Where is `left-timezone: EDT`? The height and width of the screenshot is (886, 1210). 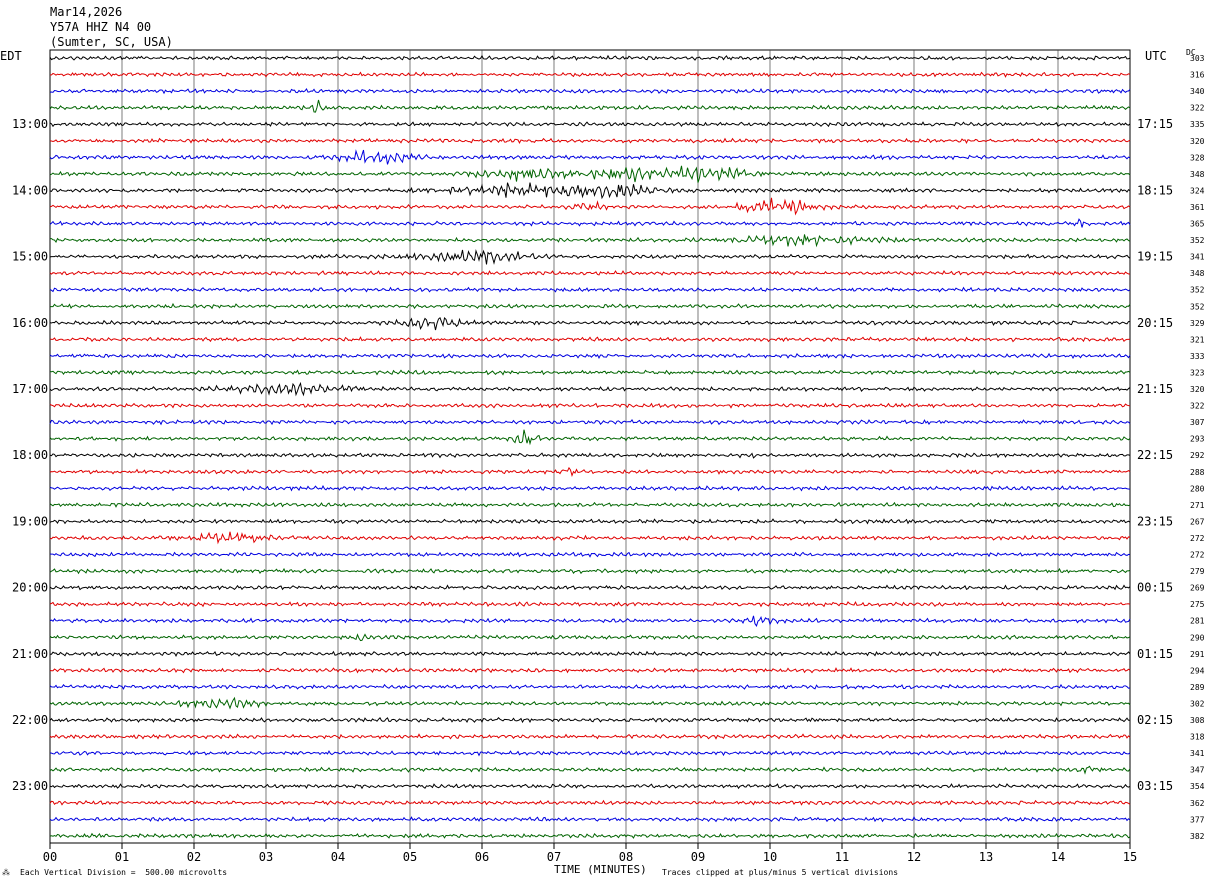
left-timezone: EDT is located at coordinates (11, 56).